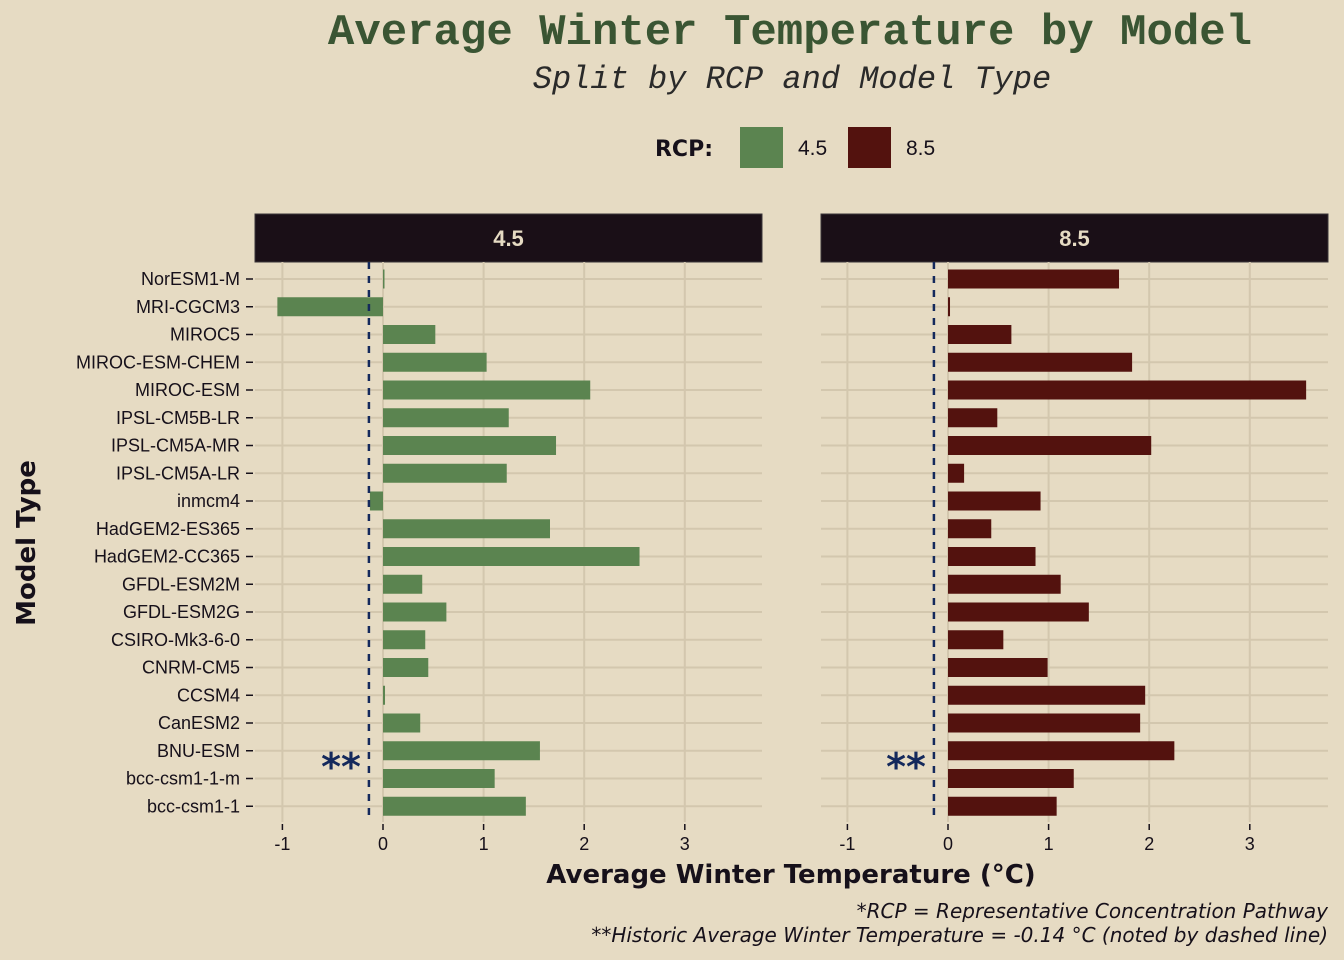 This screenshot has height=960, width=1344. Describe the element at coordinates (790, 875) in the screenshot. I see `x-axis-title: Average Winter Temperature (°C)` at that location.